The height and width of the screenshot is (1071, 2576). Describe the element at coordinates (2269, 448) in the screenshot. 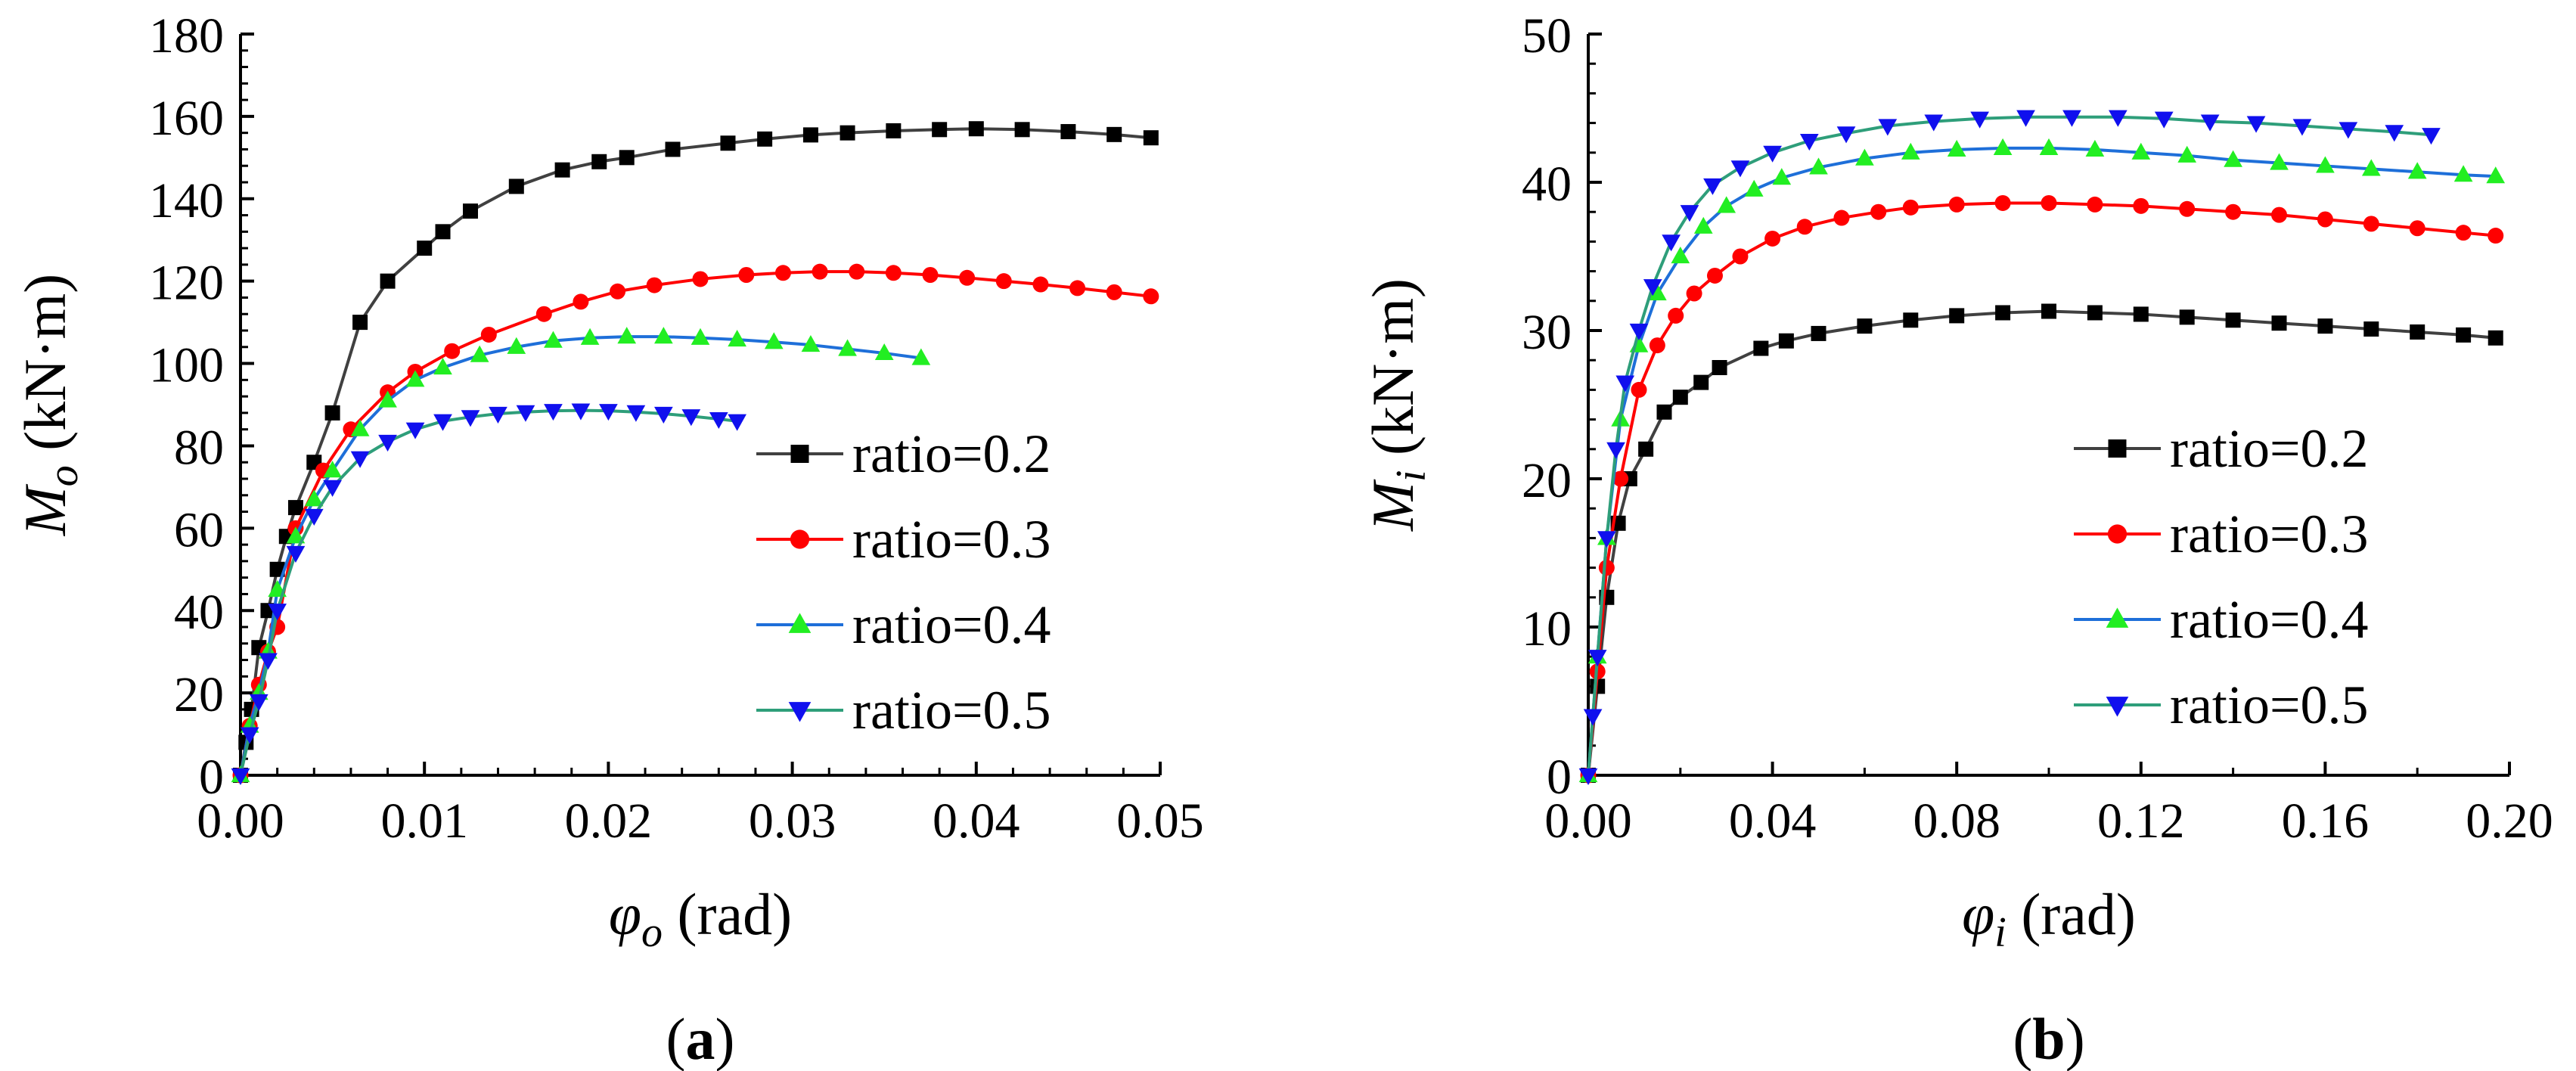

I see `legend-label: ratio=0.2` at that location.